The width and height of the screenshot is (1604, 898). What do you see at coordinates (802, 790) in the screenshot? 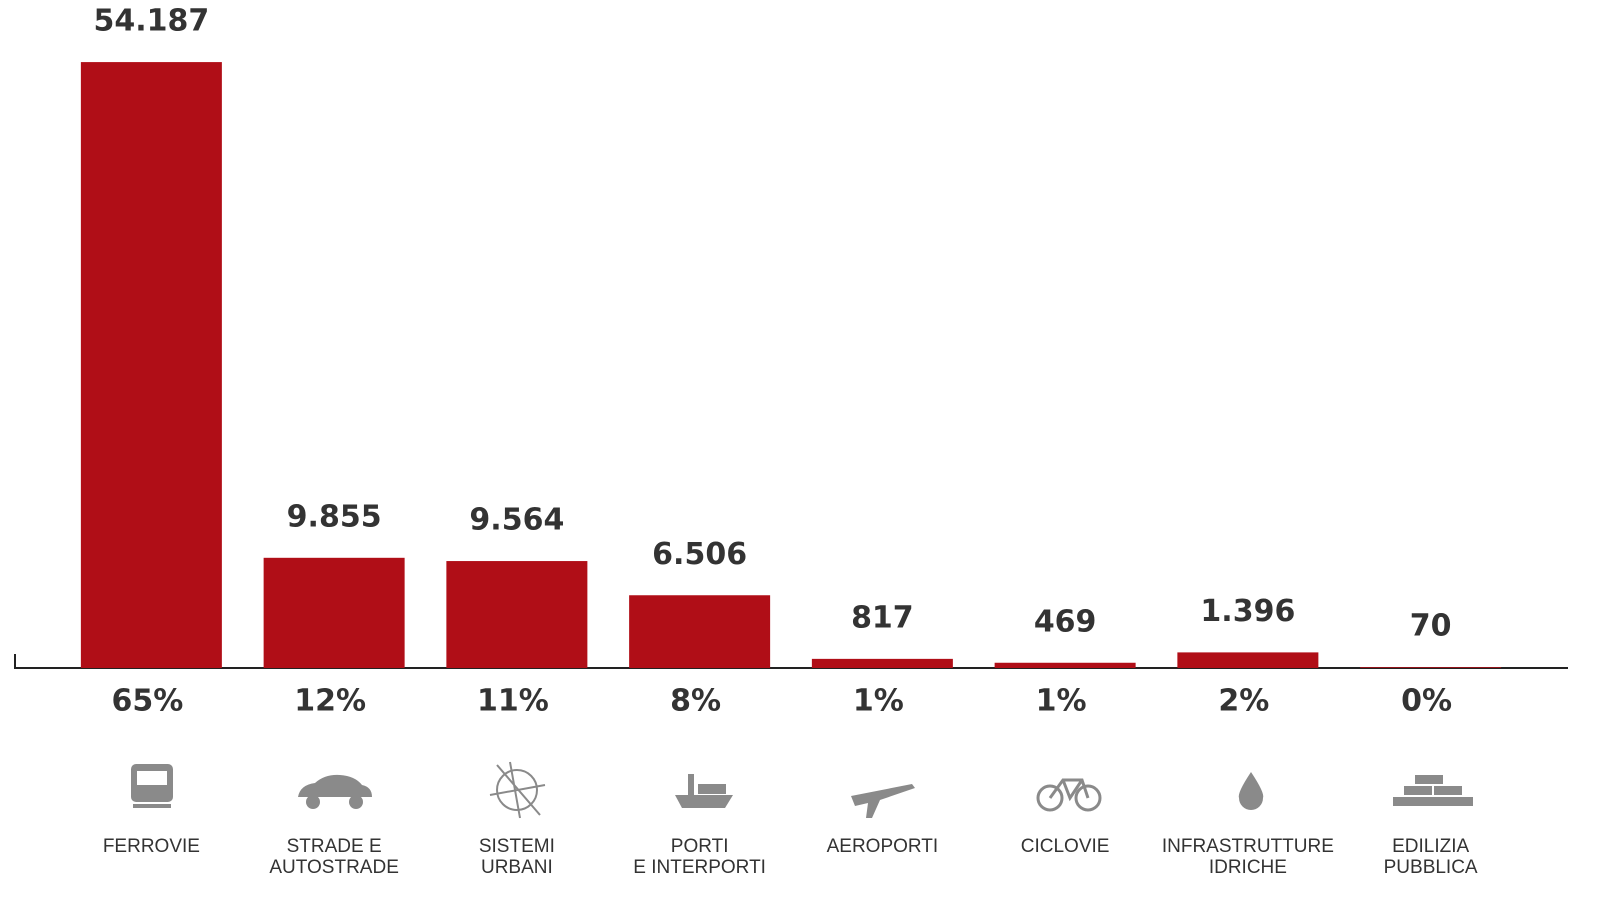
I see `icons` at bounding box center [802, 790].